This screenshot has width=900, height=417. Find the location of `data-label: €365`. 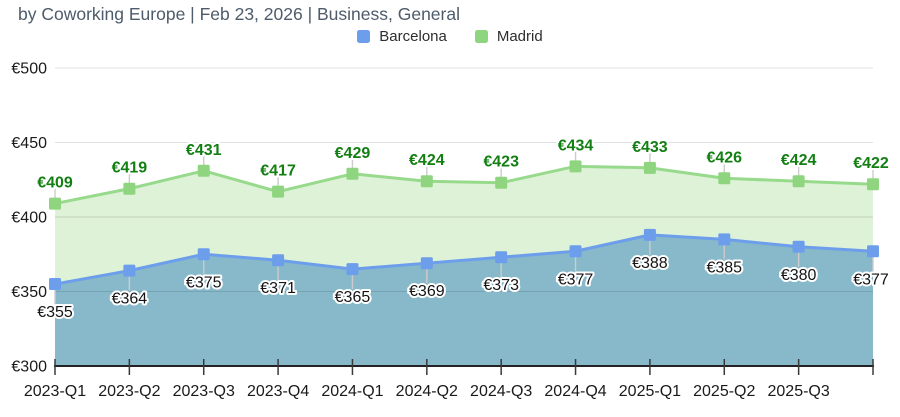

data-label: €365 is located at coordinates (353, 297).